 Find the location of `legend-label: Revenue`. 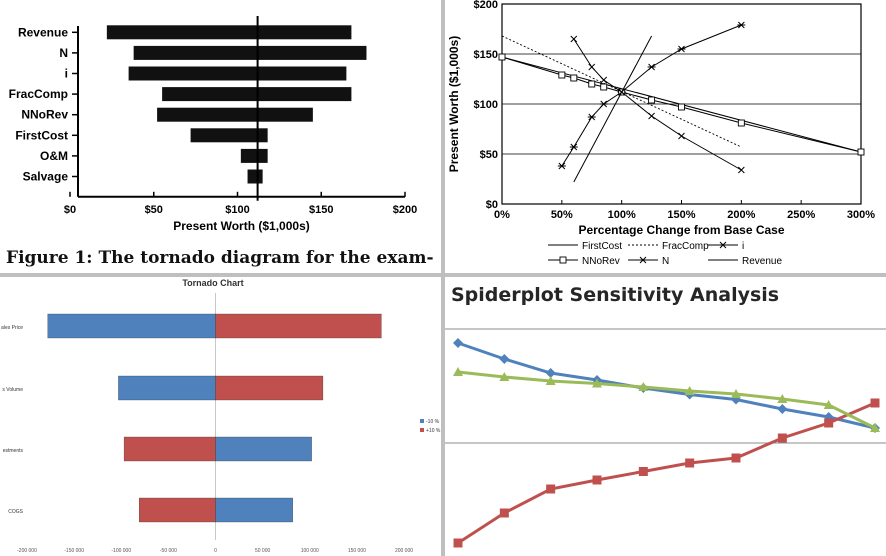

legend-label: Revenue is located at coordinates (762, 261).